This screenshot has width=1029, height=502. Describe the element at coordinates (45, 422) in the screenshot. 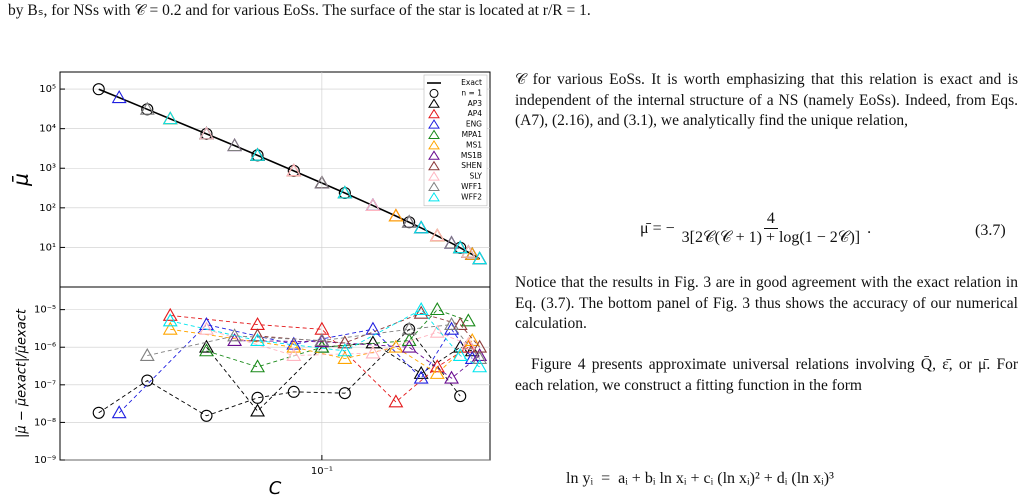

I see `y-tick-label: 10⁻⁸` at that location.